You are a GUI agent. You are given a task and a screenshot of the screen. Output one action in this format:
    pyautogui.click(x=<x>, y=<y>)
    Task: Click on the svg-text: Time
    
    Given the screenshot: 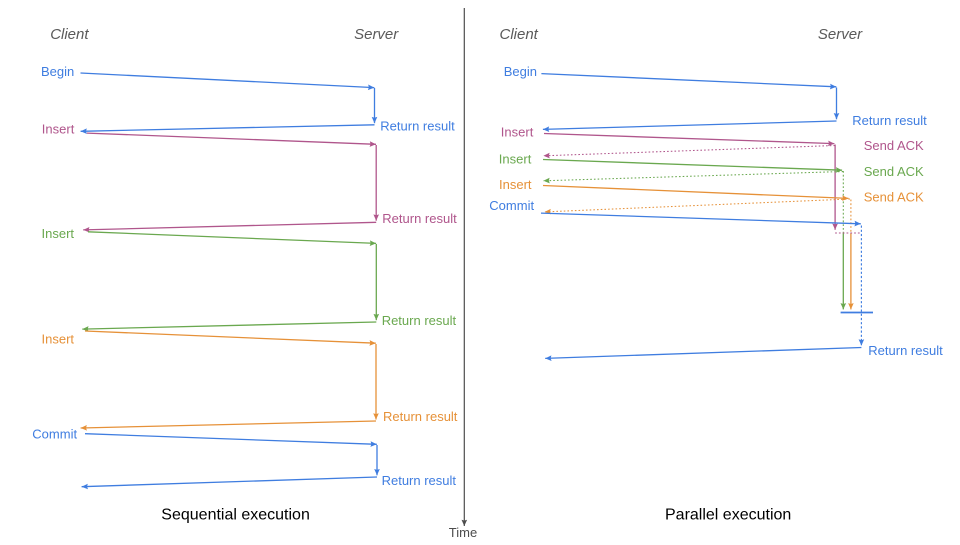 What is the action you would take?
    pyautogui.click(x=463, y=532)
    